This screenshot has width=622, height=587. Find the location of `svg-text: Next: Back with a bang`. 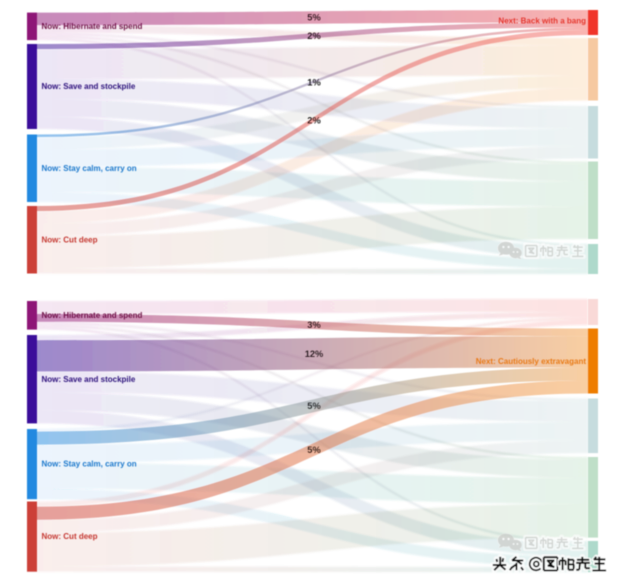

svg-text: Next: Back with a bang is located at coordinates (542, 20).